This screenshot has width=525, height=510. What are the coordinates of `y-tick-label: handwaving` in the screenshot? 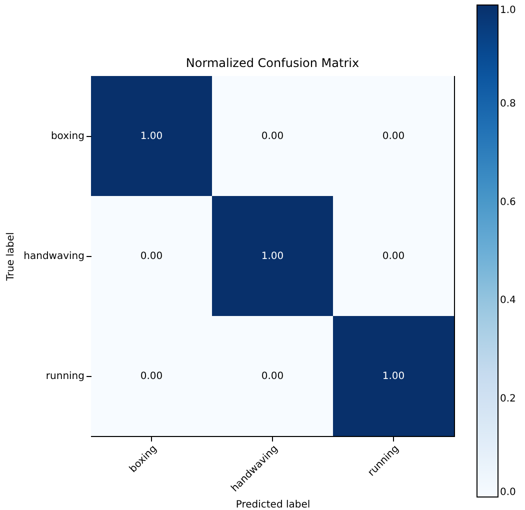 It's located at (54, 256).